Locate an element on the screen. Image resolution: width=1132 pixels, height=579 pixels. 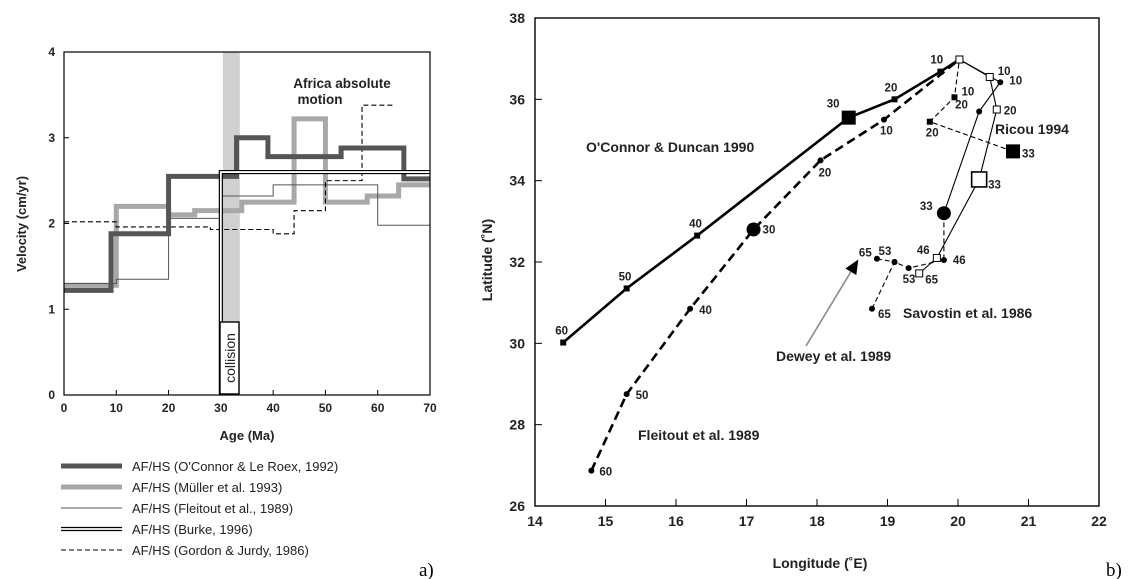
b-y-tick-label: 38 is located at coordinates (517, 18).